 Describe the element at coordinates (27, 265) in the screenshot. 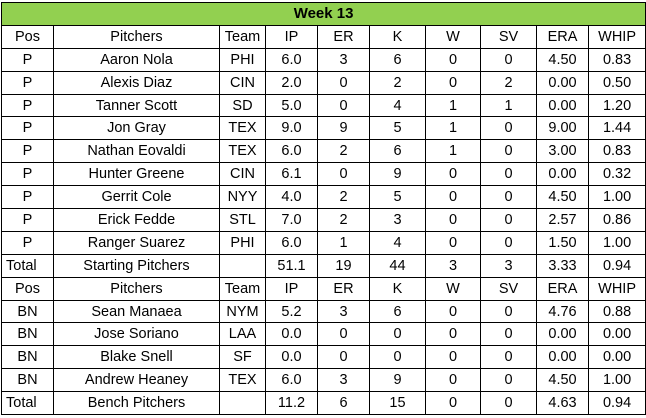

I see `cell-pos: Total` at that location.